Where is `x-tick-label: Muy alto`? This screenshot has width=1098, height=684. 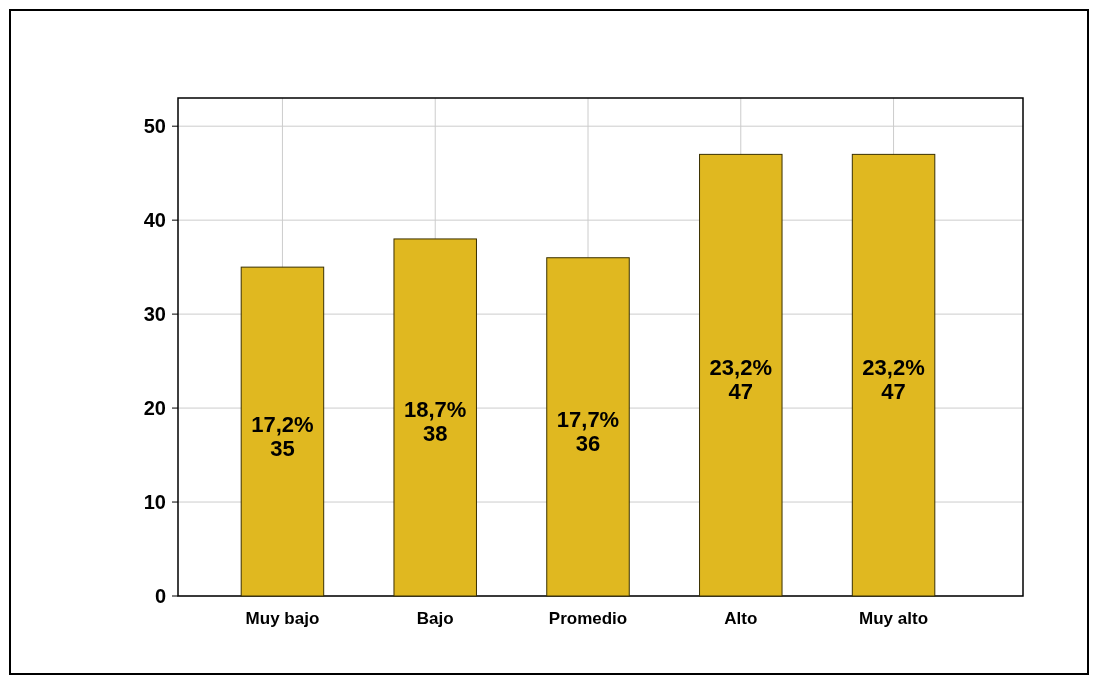
x-tick-label: Muy alto is located at coordinates (894, 618).